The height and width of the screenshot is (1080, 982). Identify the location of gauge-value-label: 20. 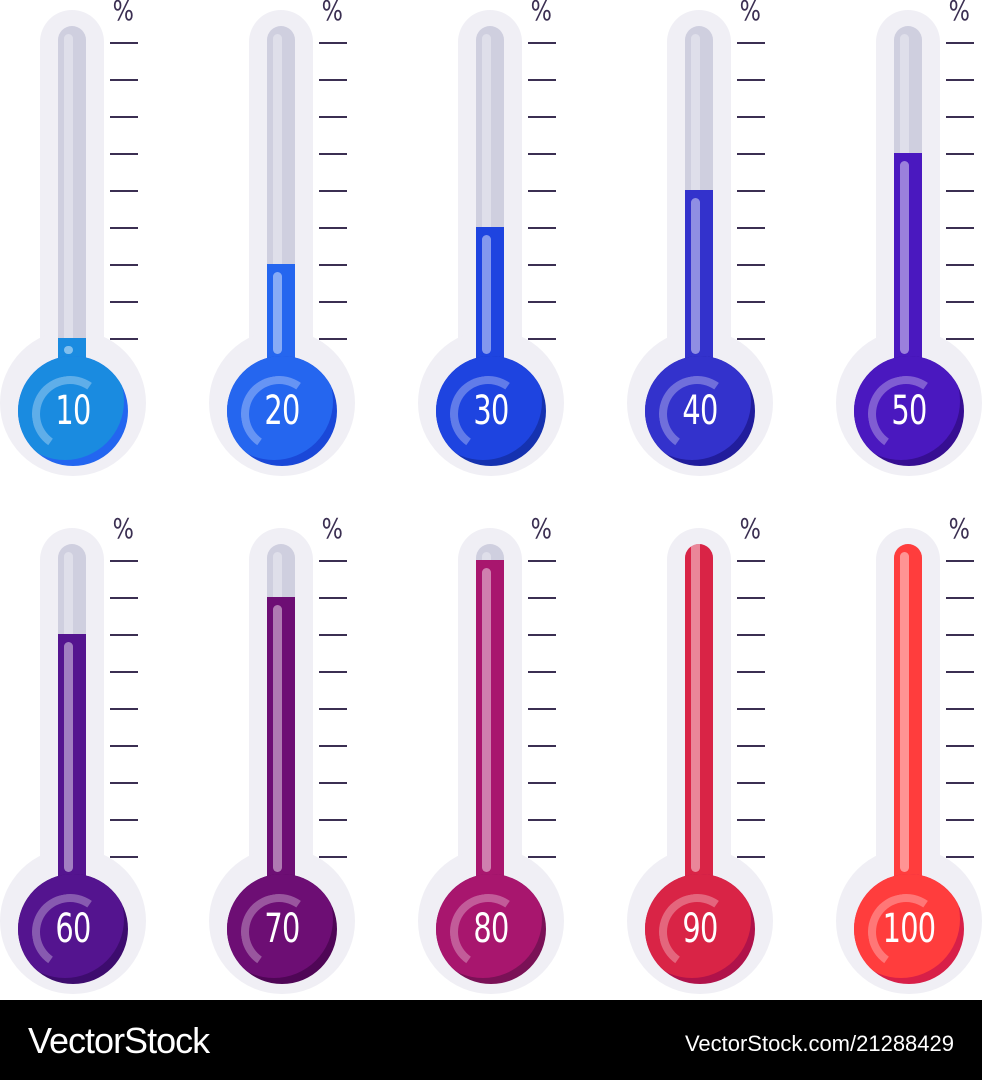
(282, 411).